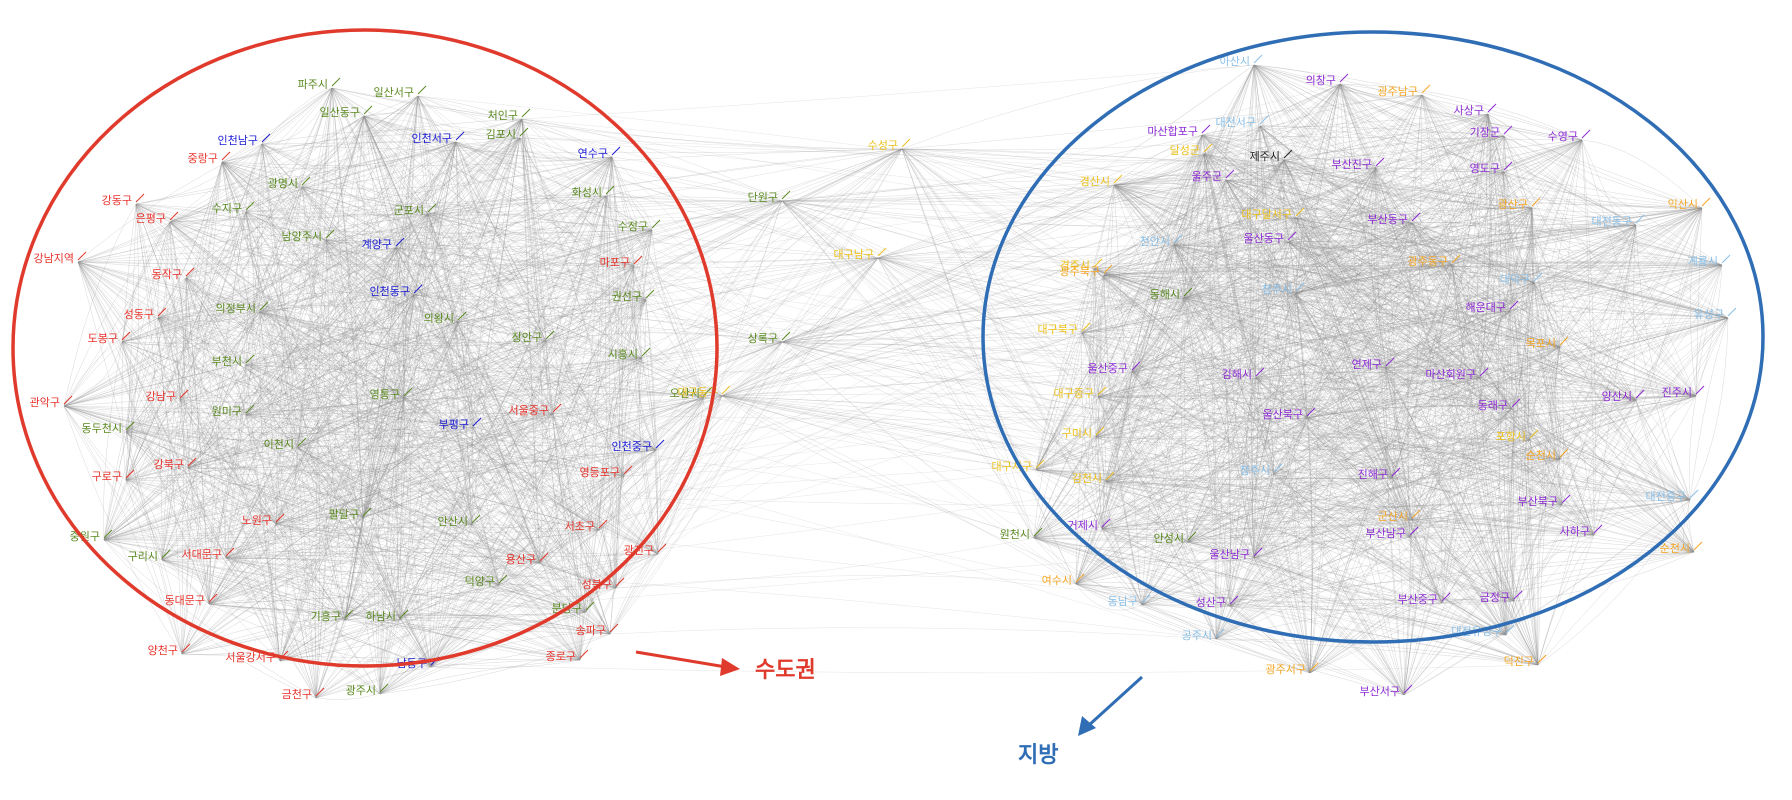 The image size is (1792, 800). What do you see at coordinates (1672, 496) in the screenshot?
I see `node: 대전중구` at bounding box center [1672, 496].